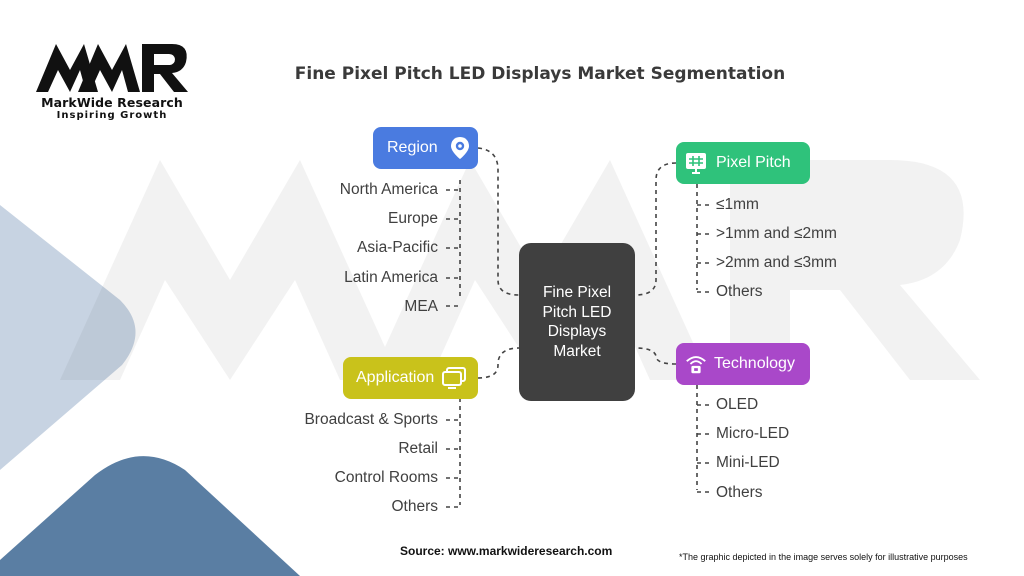 The image size is (1024, 576). I want to click on pixel-pitch-item: ≤1mm, so click(737, 204).